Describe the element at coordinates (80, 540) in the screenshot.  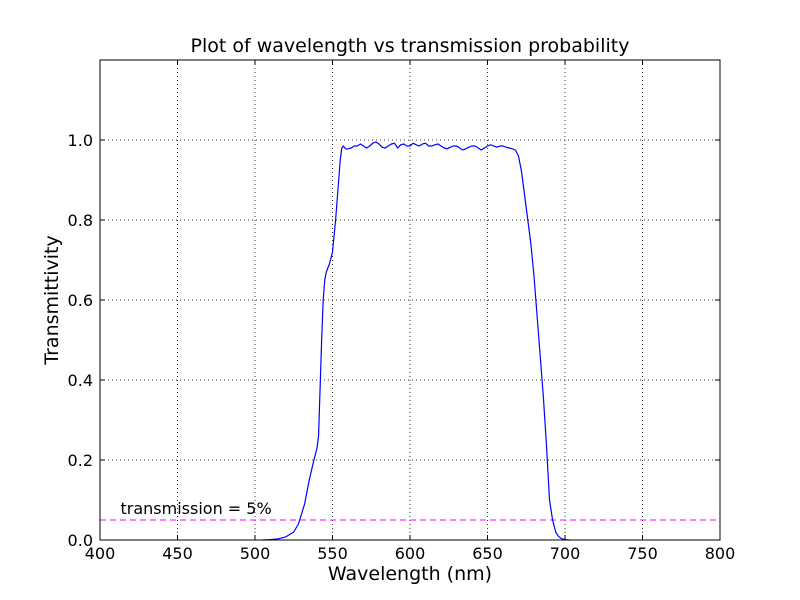
I see `y-tick-label: 0.0` at that location.